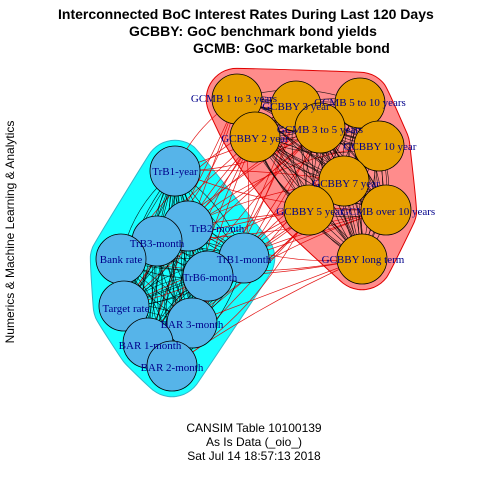 The image size is (480, 480). I want to click on node-label-gcmb-3-to-5-years: GCMB 3 to 5 years, so click(320, 130).